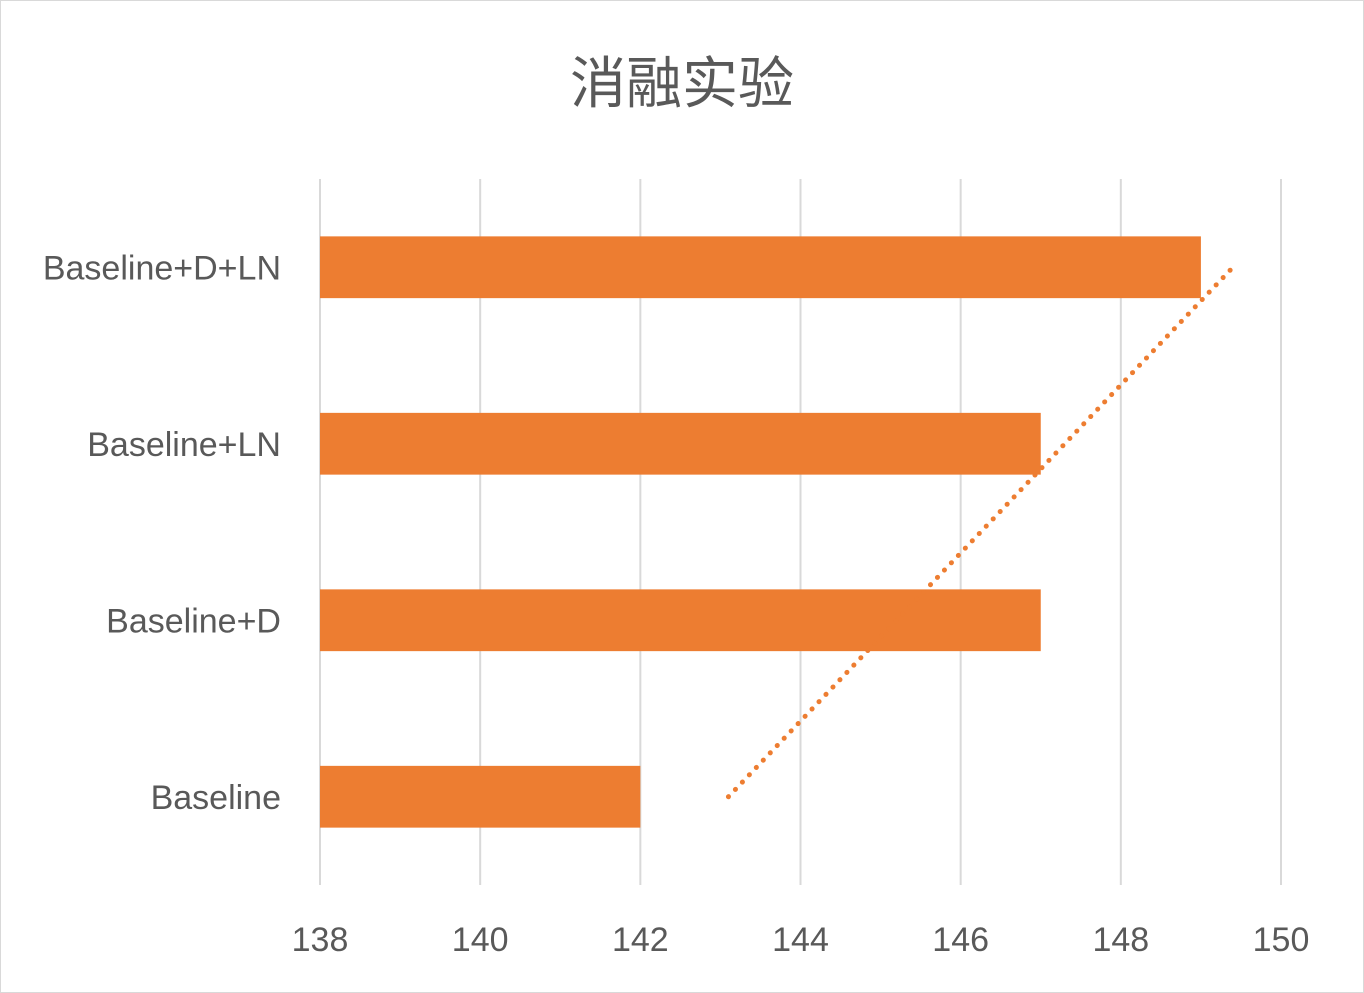 Image resolution: width=1364 pixels, height=993 pixels. I want to click on x-tick-label: 146, so click(960, 940).